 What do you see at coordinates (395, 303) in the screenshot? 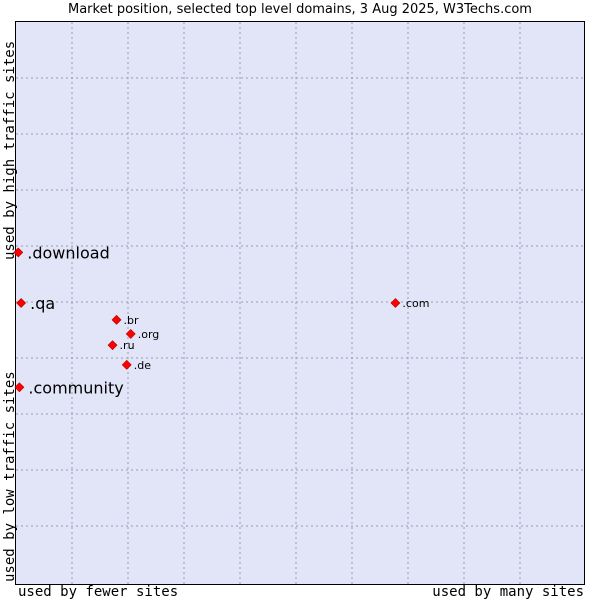
I see `data-point-com` at bounding box center [395, 303].